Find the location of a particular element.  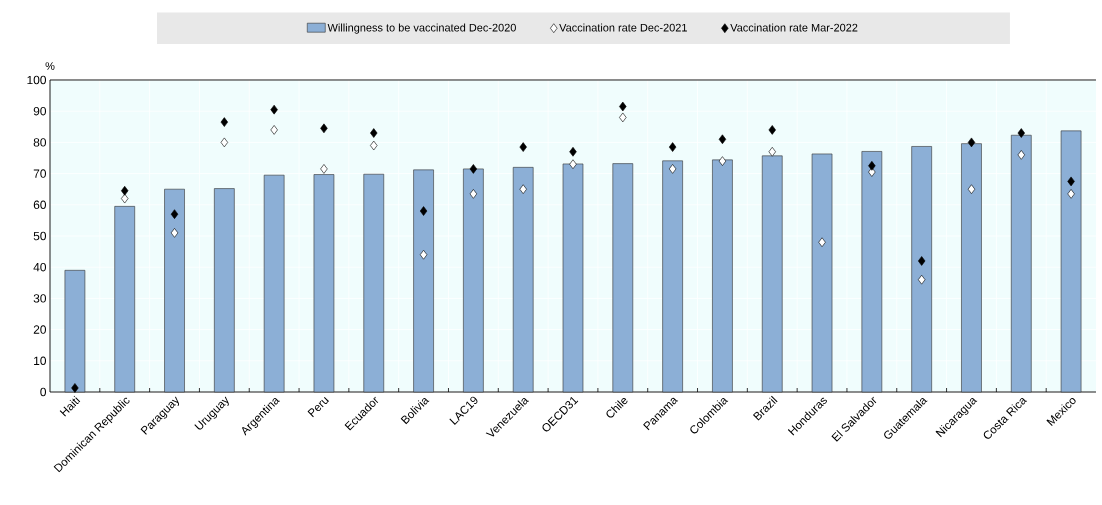

legend-label: Willingness to be vaccinated Dec-2020 is located at coordinates (421, 28).